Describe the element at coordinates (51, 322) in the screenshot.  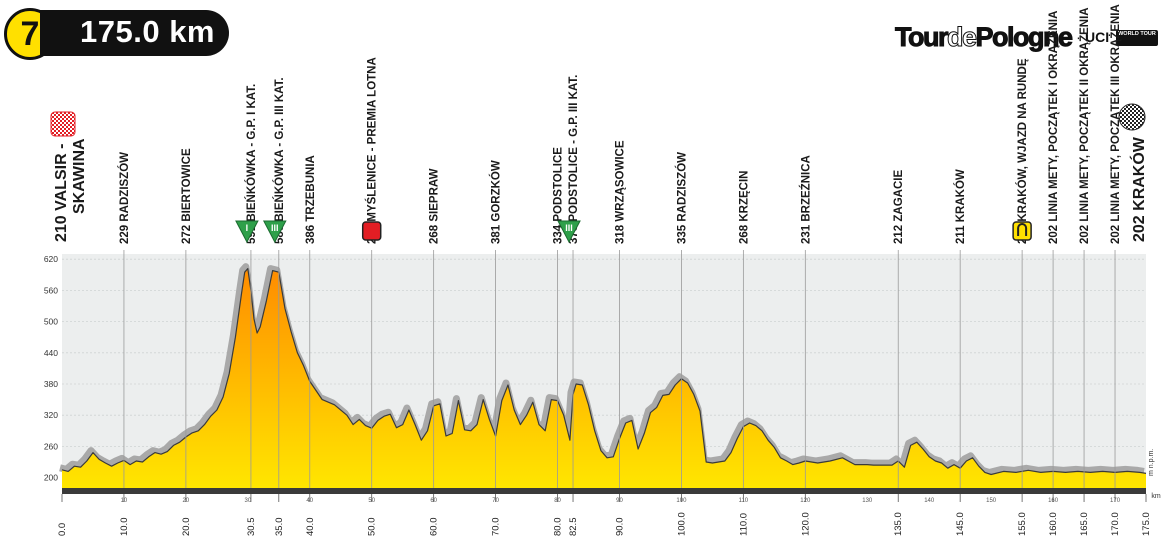
I see `y-tick-label: 500` at that location.